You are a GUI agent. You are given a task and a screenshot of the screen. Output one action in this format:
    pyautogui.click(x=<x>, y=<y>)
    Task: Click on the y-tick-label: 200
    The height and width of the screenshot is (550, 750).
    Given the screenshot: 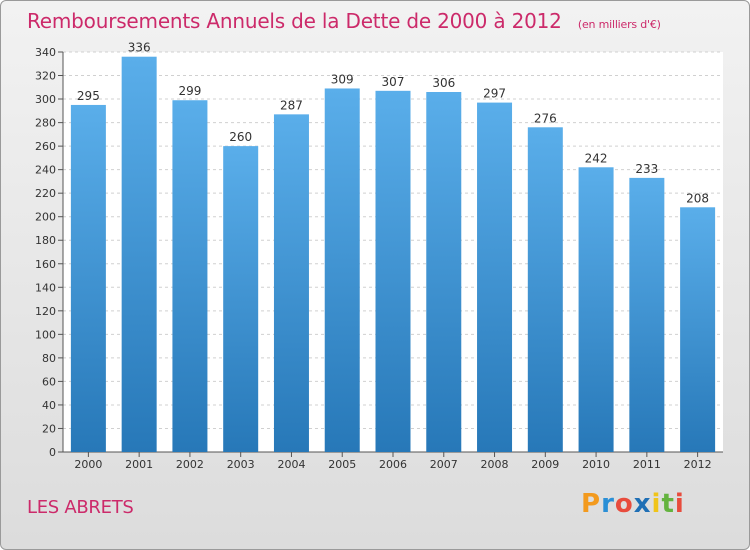 What is the action you would take?
    pyautogui.click(x=45, y=217)
    